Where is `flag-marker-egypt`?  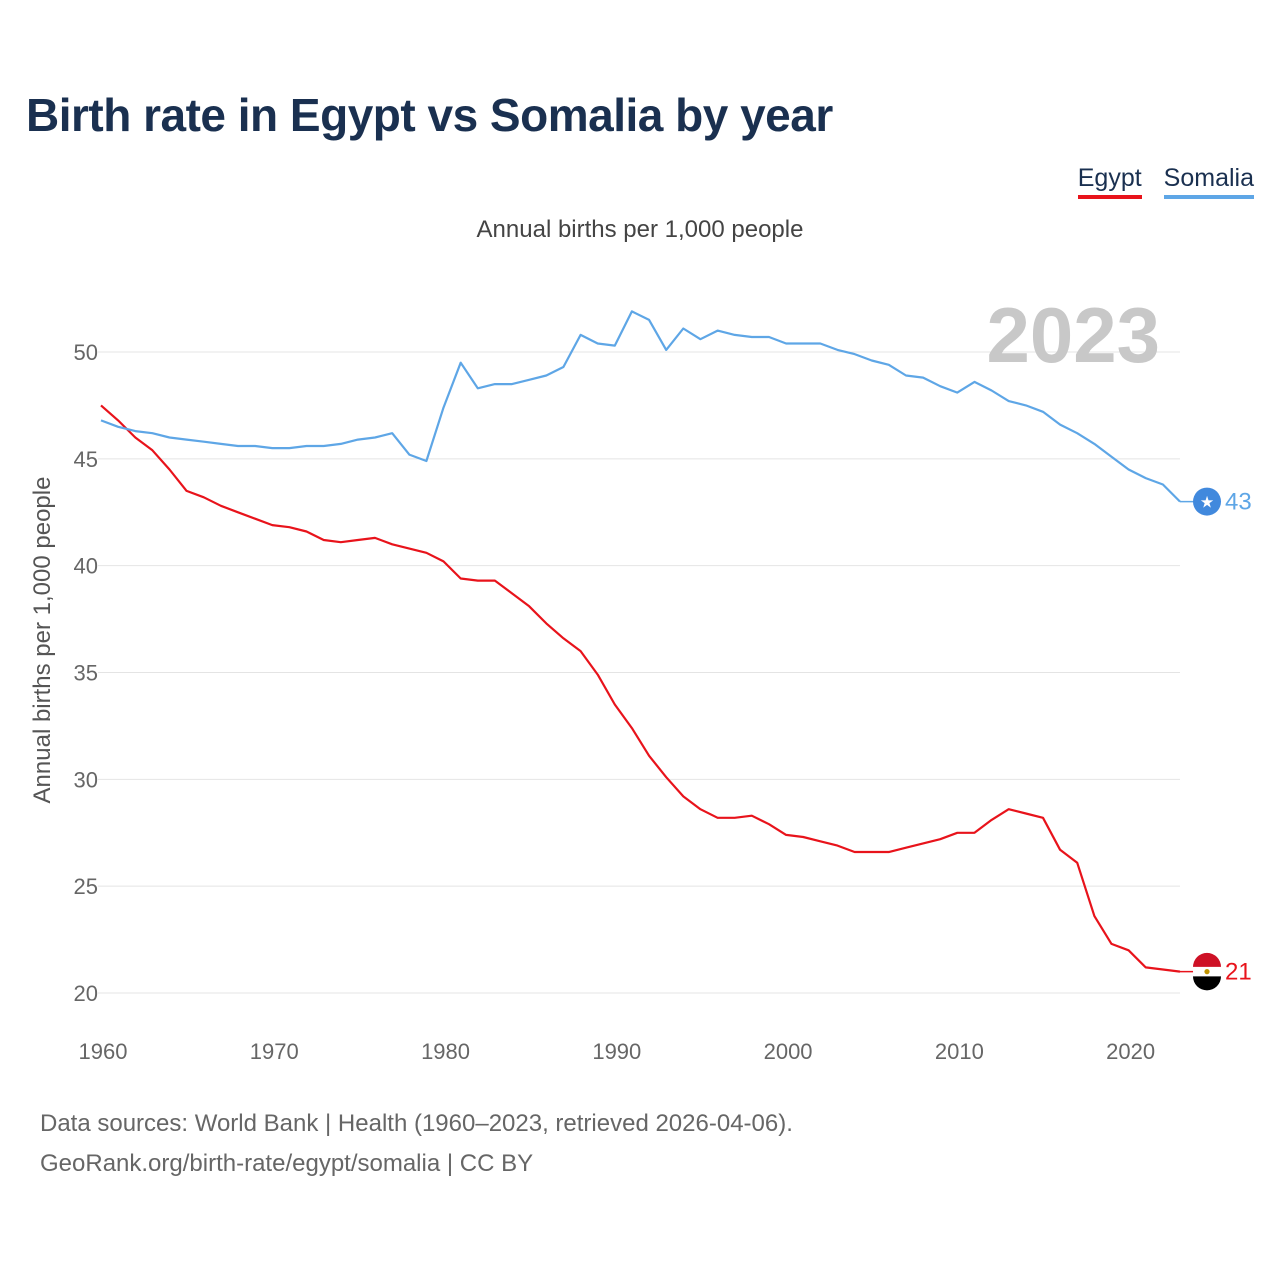
flag-marker-egypt is located at coordinates (1207, 971).